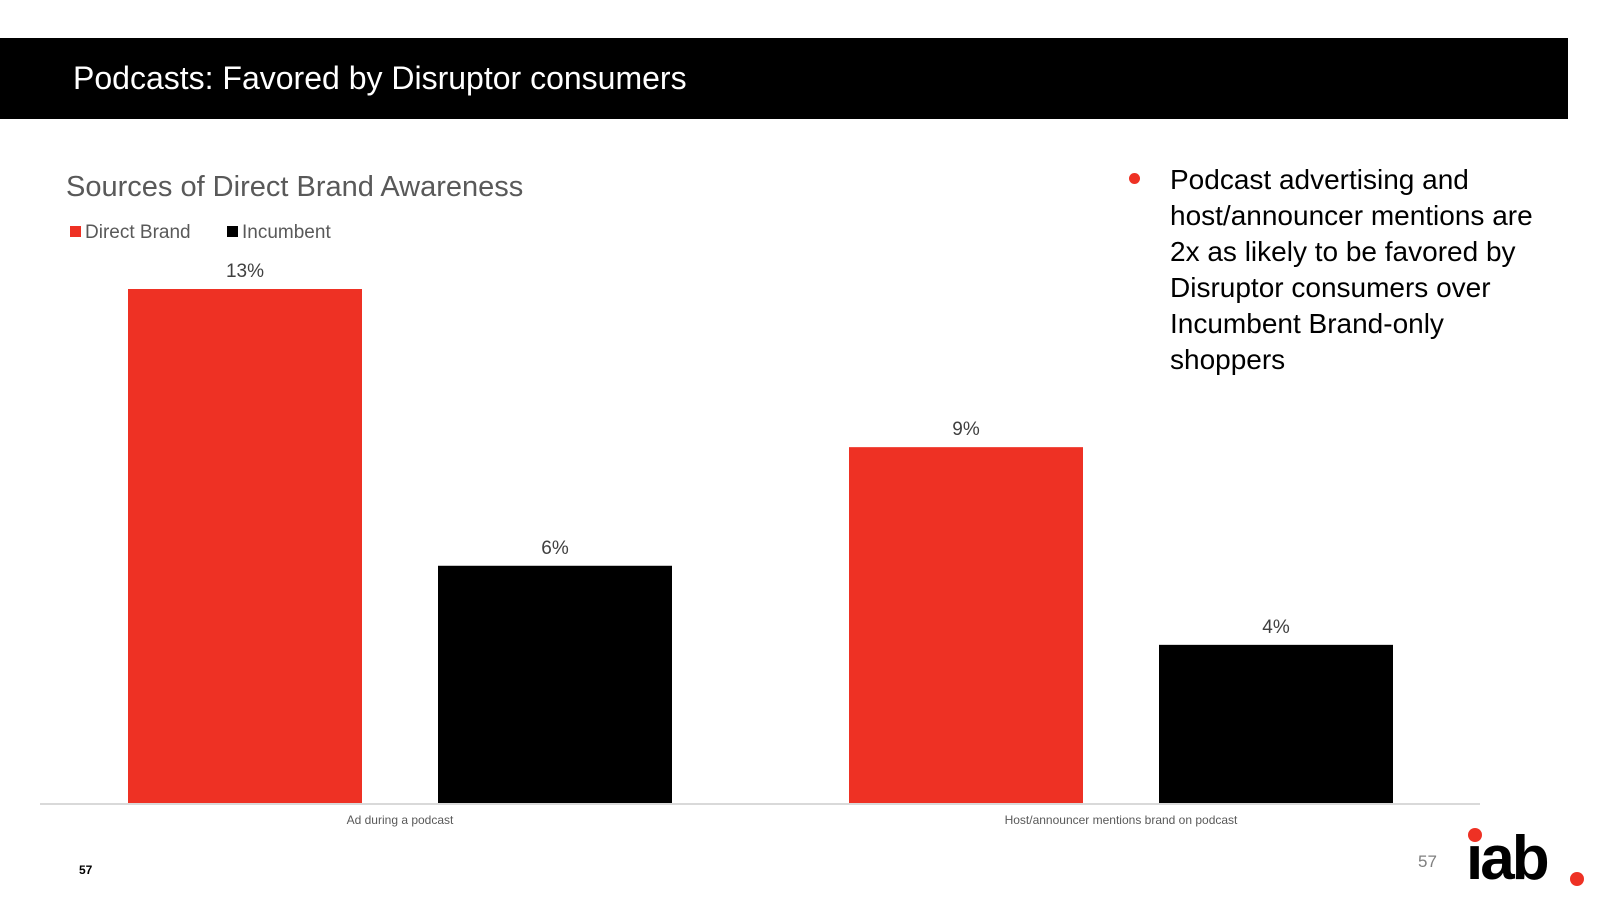 The image size is (1600, 900). I want to click on data-label-direct-brand-2: 9%, so click(966, 429).